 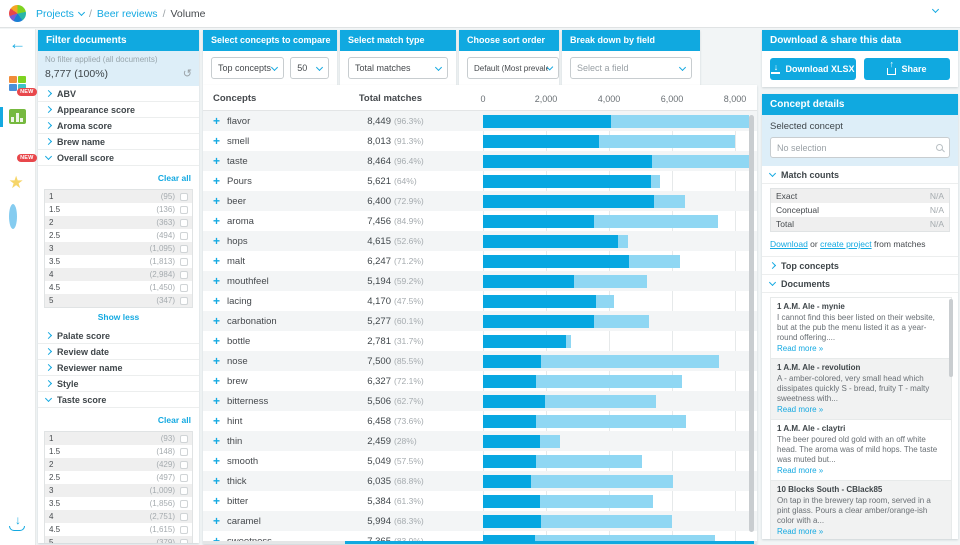 What do you see at coordinates (118, 352) in the screenshot?
I see `filter-section-review-date: Review date` at bounding box center [118, 352].